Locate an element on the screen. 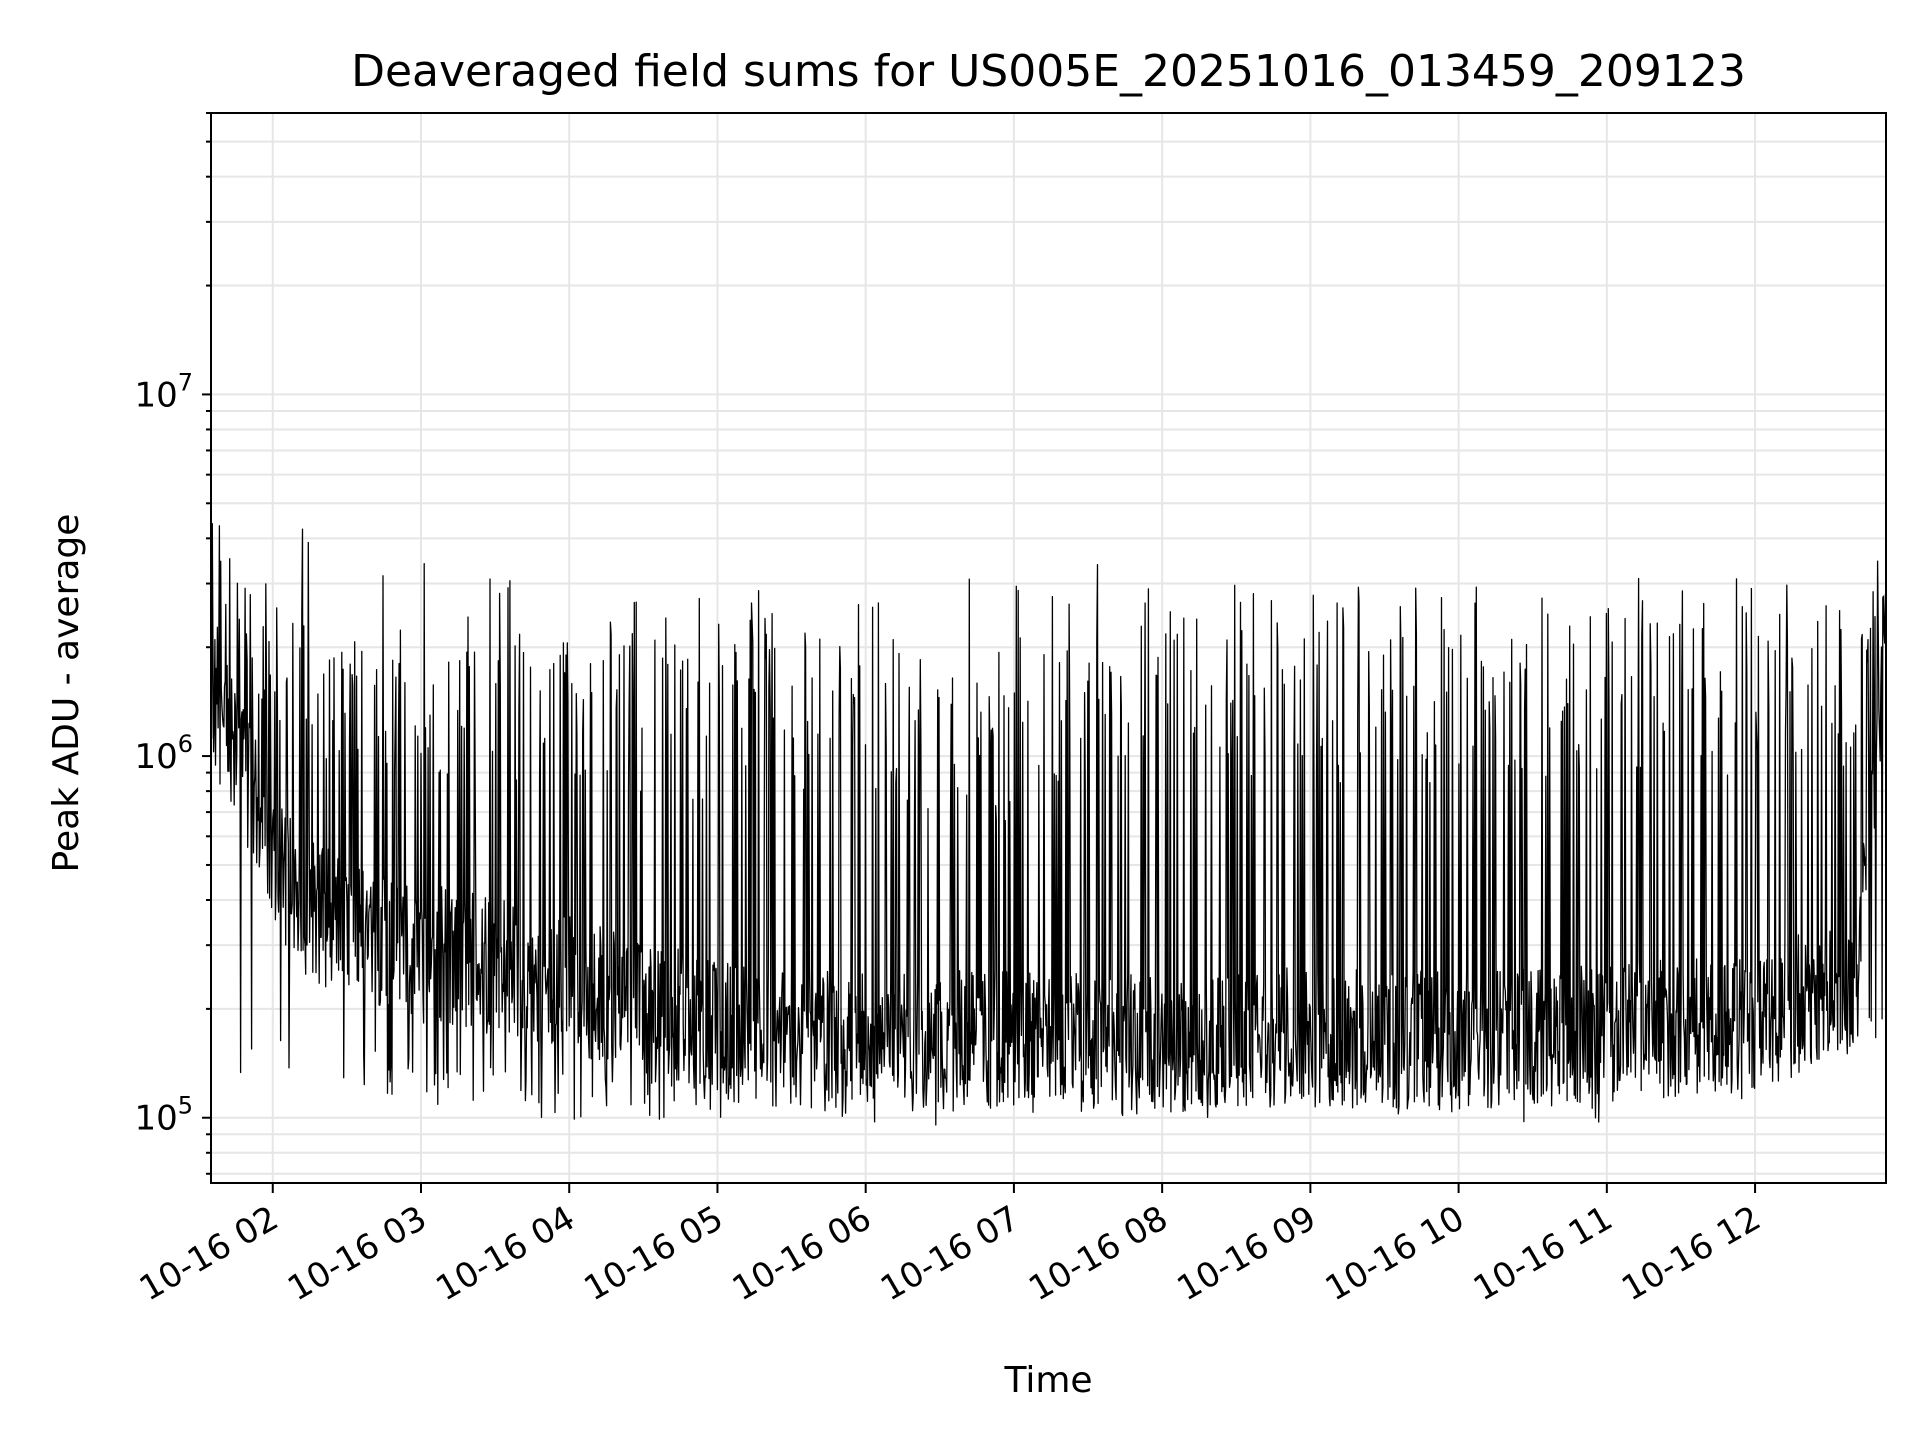 The image size is (1920, 1440). y-tick-exponent: 5 is located at coordinates (185, 1106).